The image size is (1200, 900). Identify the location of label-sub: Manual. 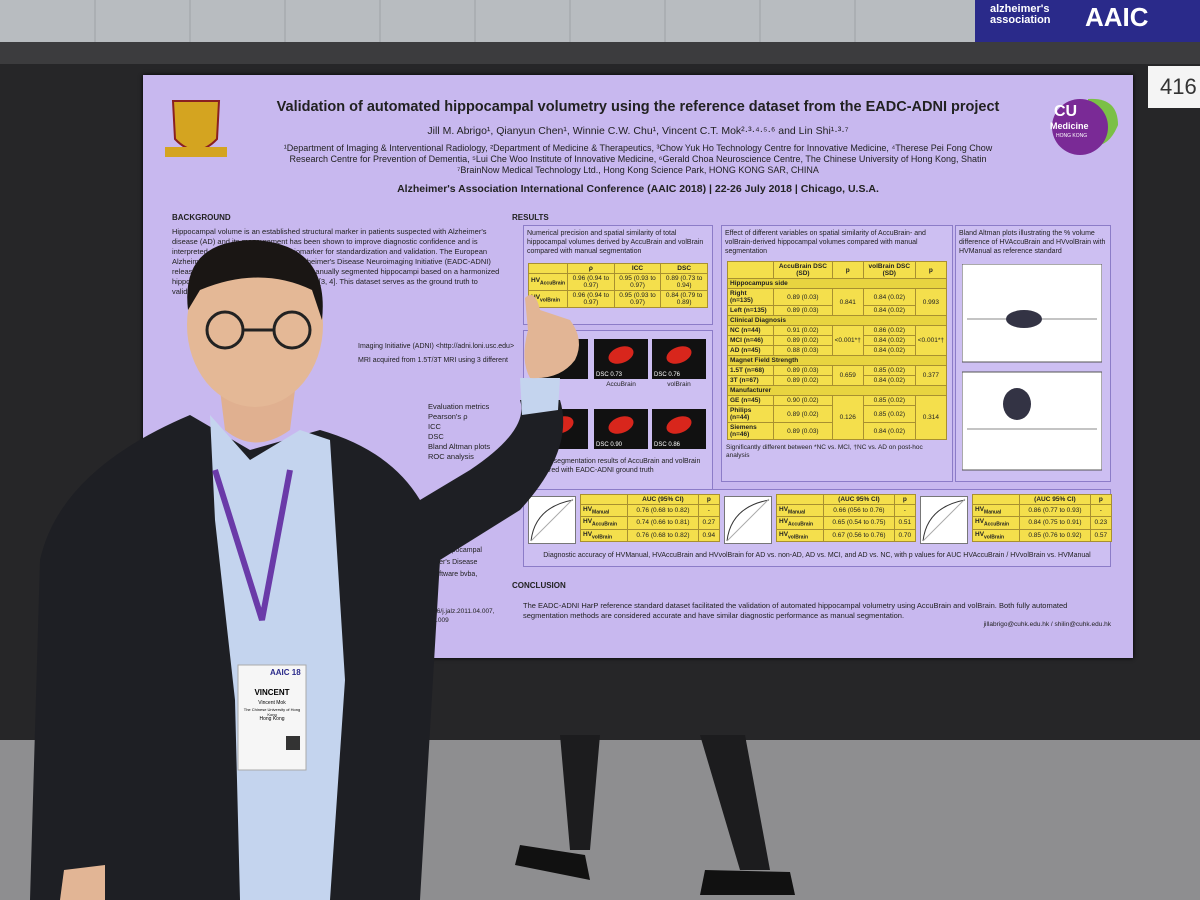
(993, 512).